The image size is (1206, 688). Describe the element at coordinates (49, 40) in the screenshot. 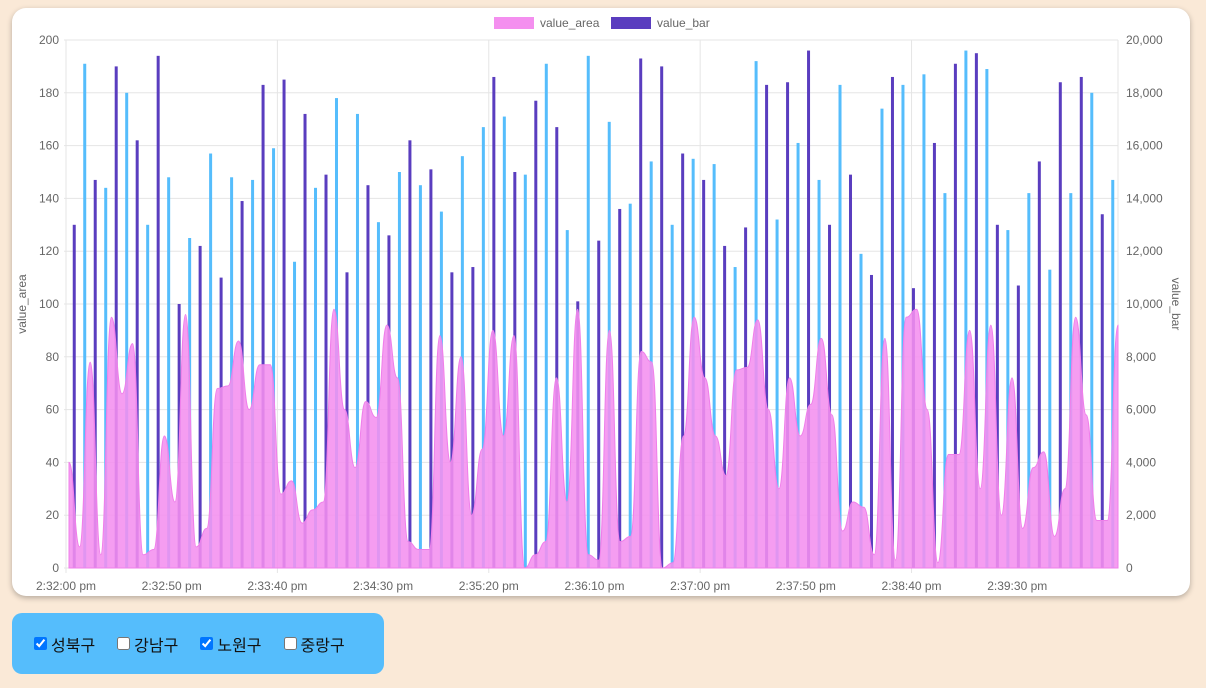

I see `y-left-tick-label: 200` at that location.